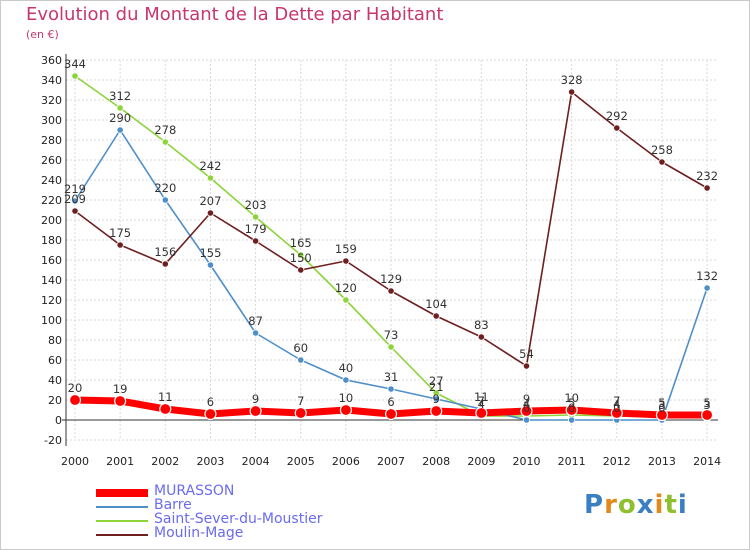 The image size is (750, 550). What do you see at coordinates (659, 505) in the screenshot?
I see `logo-letter: i` at bounding box center [659, 505].